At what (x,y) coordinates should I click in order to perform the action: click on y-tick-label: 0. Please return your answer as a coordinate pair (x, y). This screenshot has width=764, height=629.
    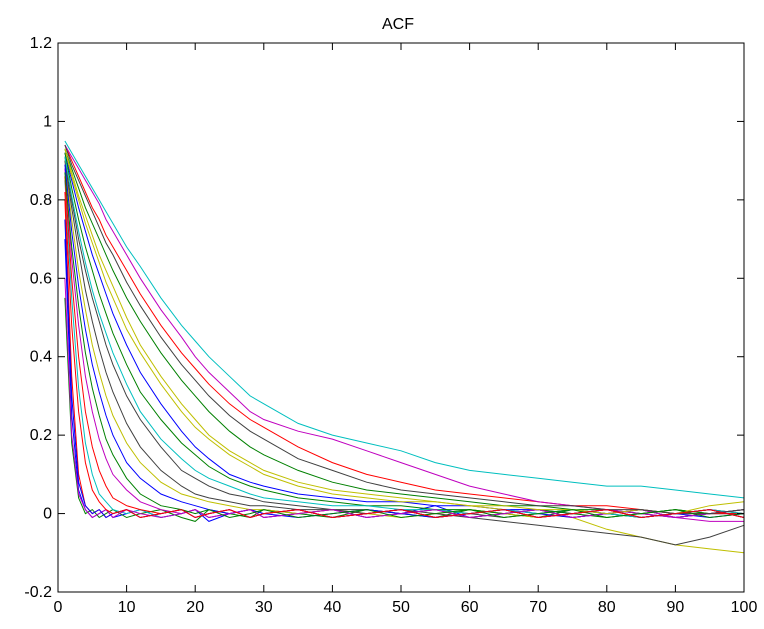
    Looking at the image, I should click on (47, 514).